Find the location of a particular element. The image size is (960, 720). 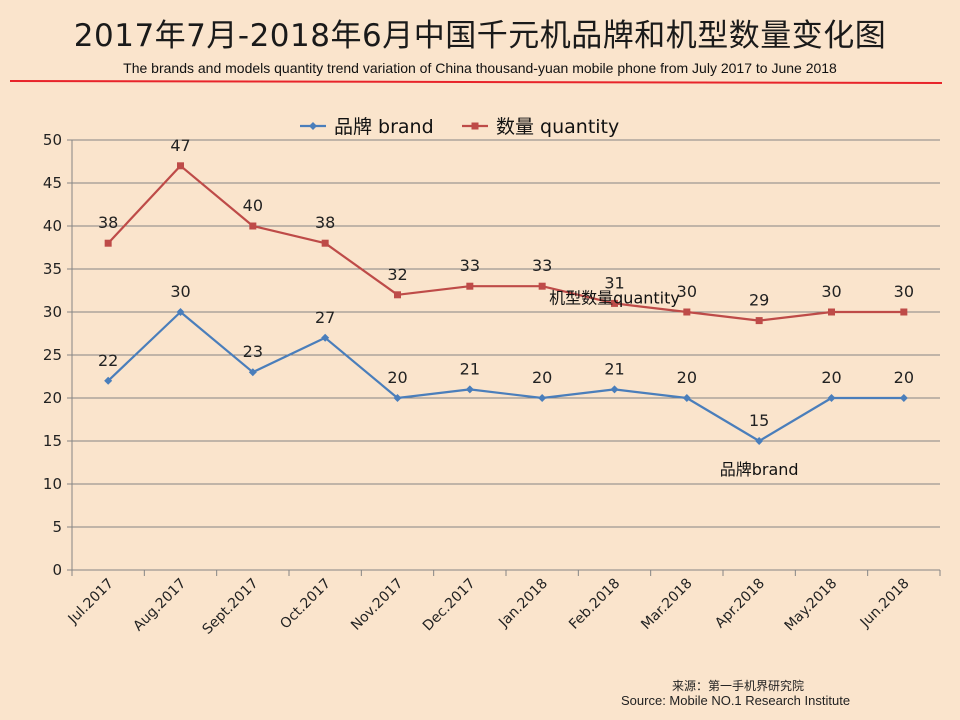

y-tick-label: 10 is located at coordinates (52, 484).